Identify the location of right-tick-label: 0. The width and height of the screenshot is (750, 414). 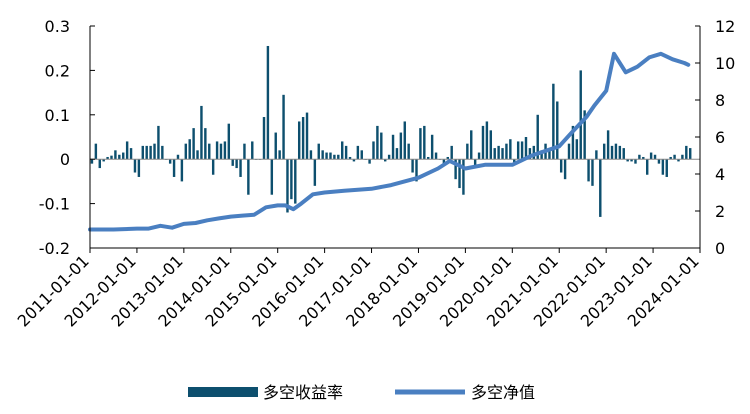
(720, 248).